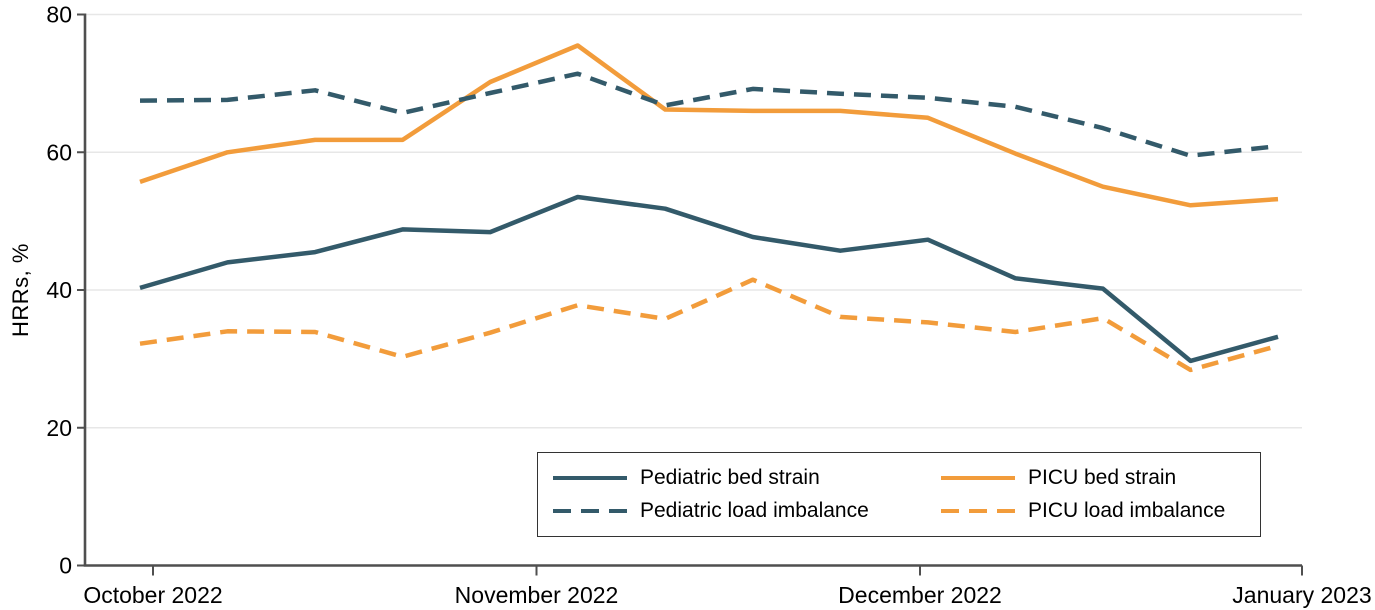  What do you see at coordinates (590, 511) in the screenshot?
I see `legend-swatch-dashed-teal` at bounding box center [590, 511].